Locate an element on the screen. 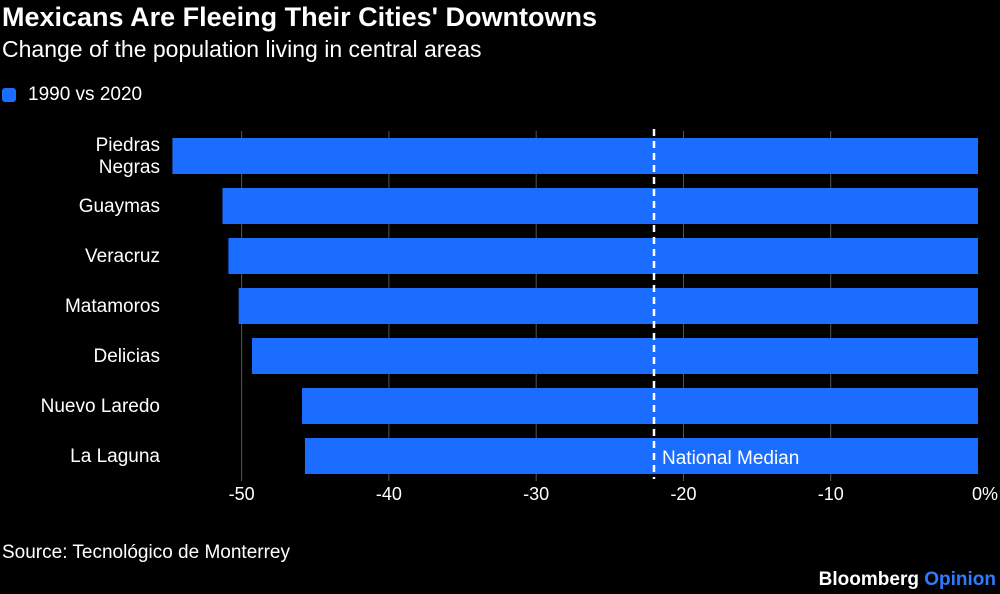  brand-main: Bloomberg is located at coordinates (868, 579).